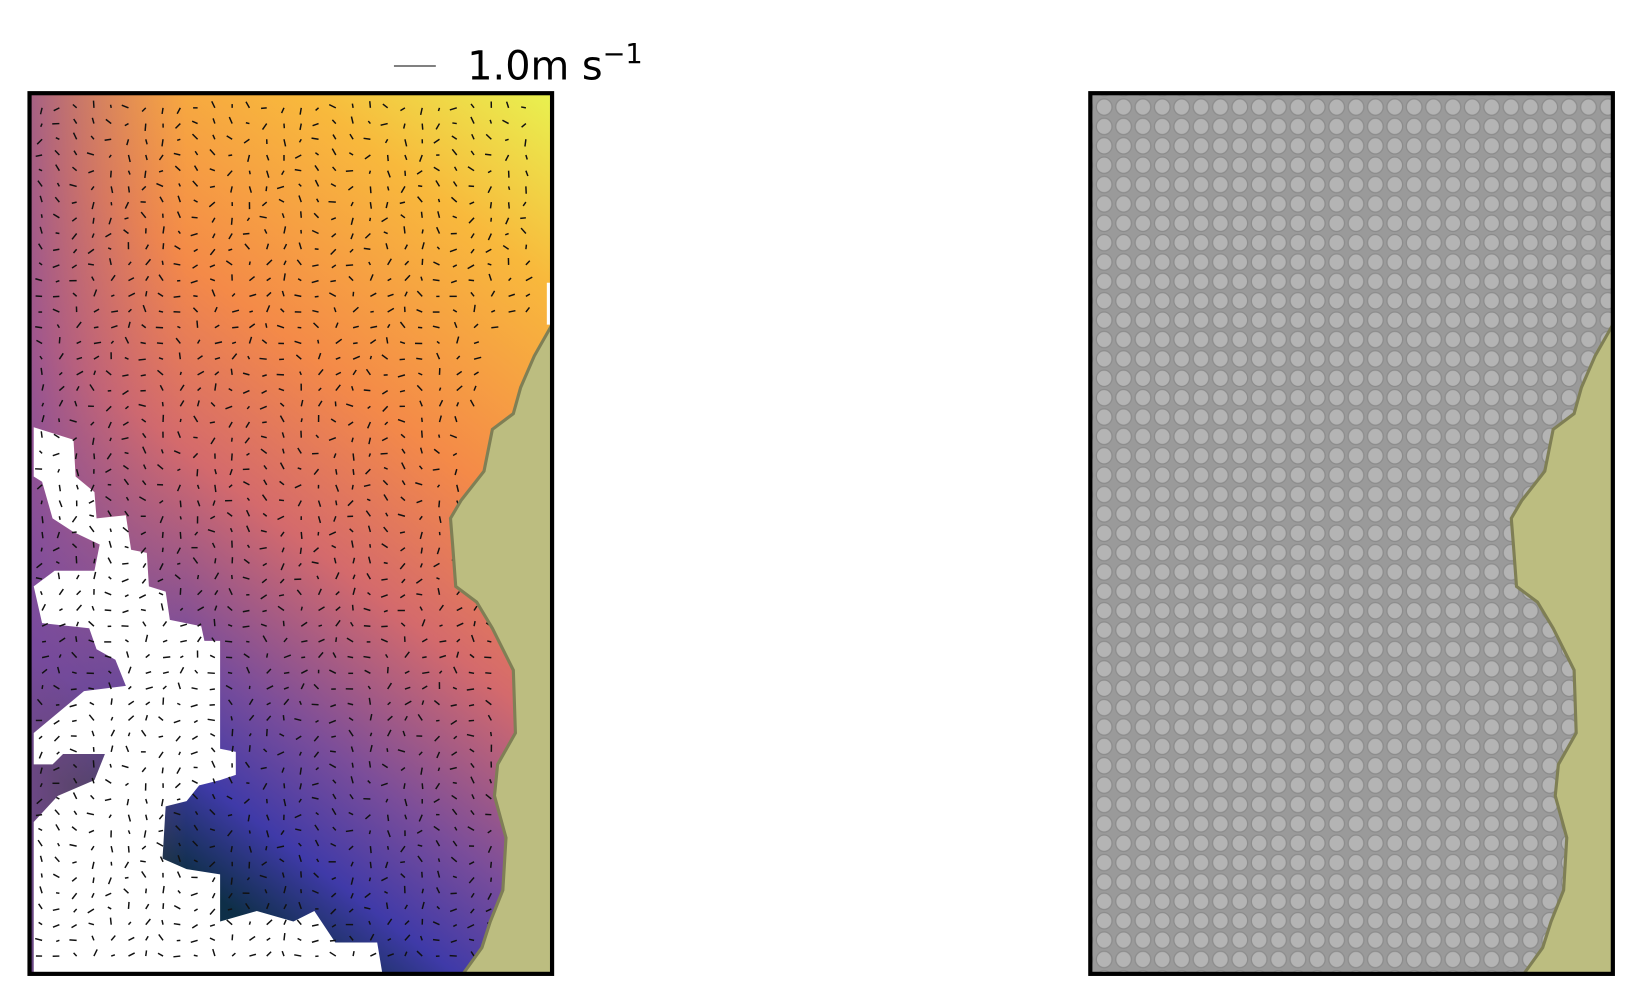 The image size is (1634, 999). I want to click on no-data-region, so click(208, 700).